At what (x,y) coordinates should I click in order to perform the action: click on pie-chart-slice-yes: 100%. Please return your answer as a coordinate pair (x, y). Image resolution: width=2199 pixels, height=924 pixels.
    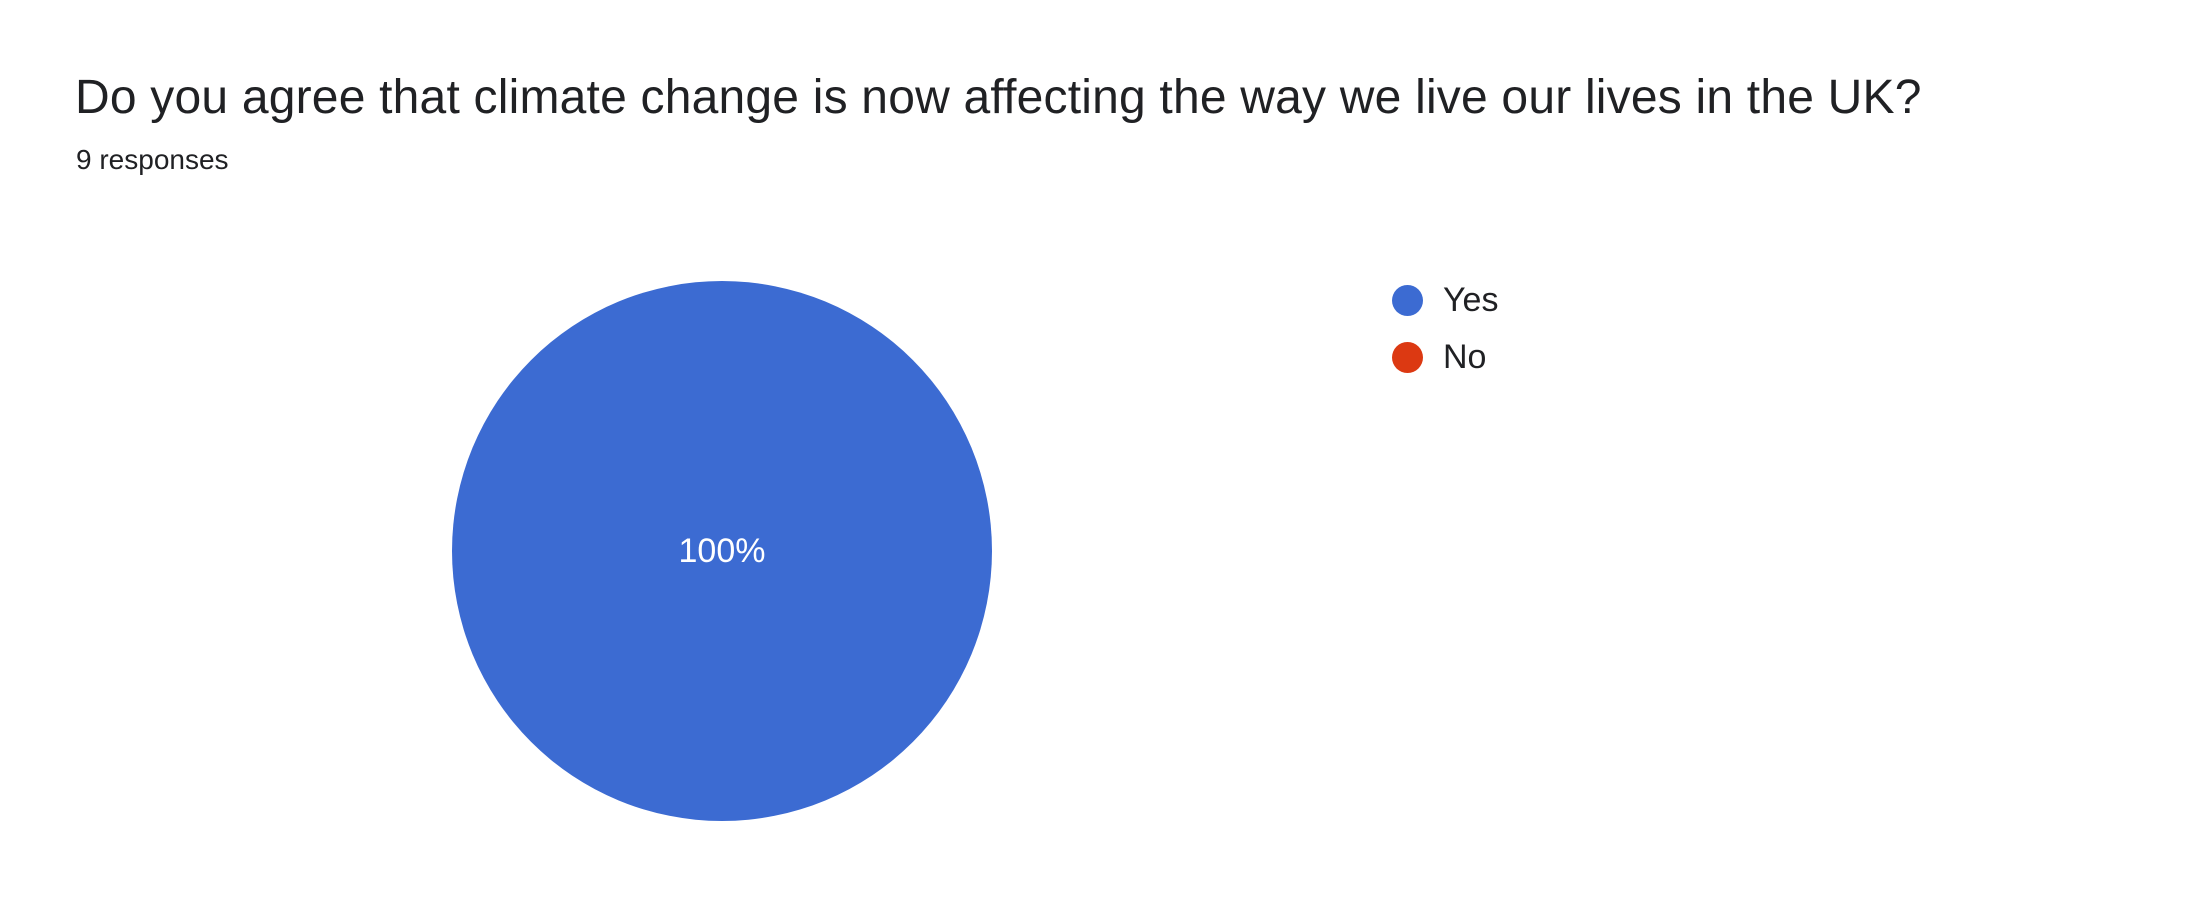
    Looking at the image, I should click on (722, 551).